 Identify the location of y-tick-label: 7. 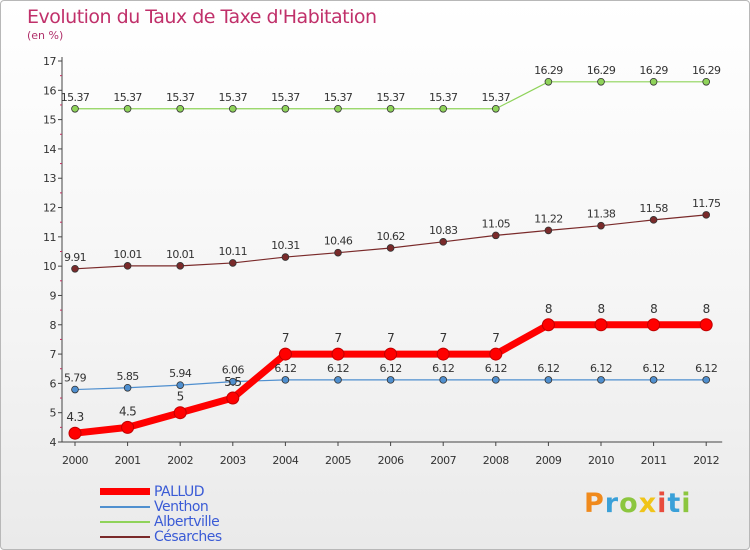
(53, 354).